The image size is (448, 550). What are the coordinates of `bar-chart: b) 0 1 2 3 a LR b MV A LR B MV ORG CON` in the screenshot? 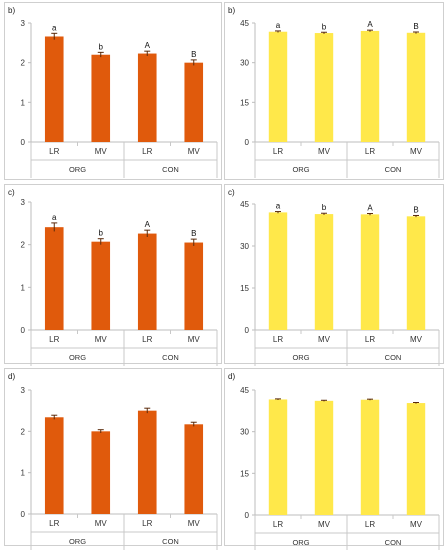 It's located at (113, 92).